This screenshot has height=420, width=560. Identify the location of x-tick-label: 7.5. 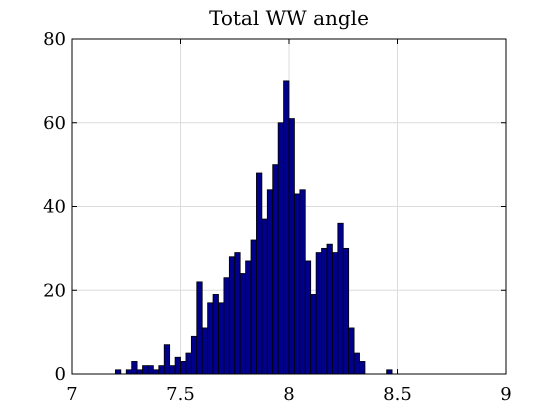
(180, 394).